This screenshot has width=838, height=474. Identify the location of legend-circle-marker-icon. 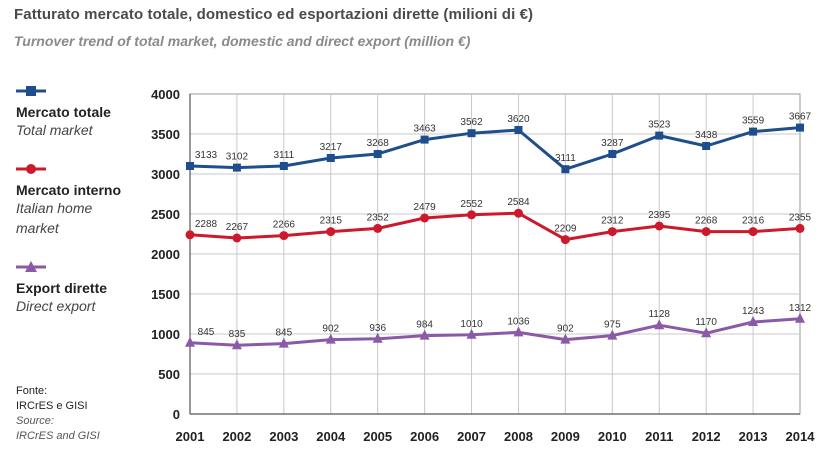
(31, 169).